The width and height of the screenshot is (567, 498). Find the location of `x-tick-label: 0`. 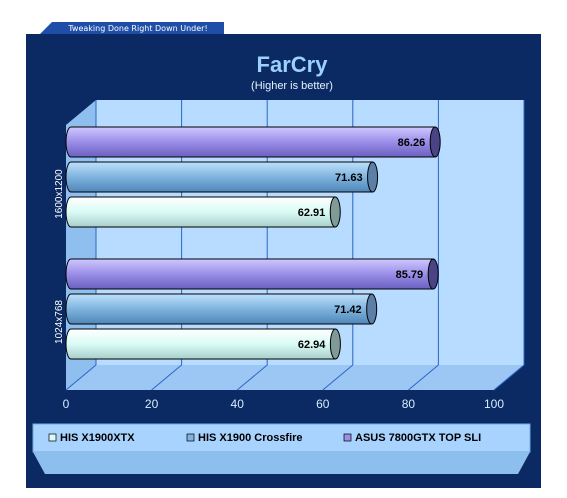

x-tick-label: 0 is located at coordinates (66, 404).